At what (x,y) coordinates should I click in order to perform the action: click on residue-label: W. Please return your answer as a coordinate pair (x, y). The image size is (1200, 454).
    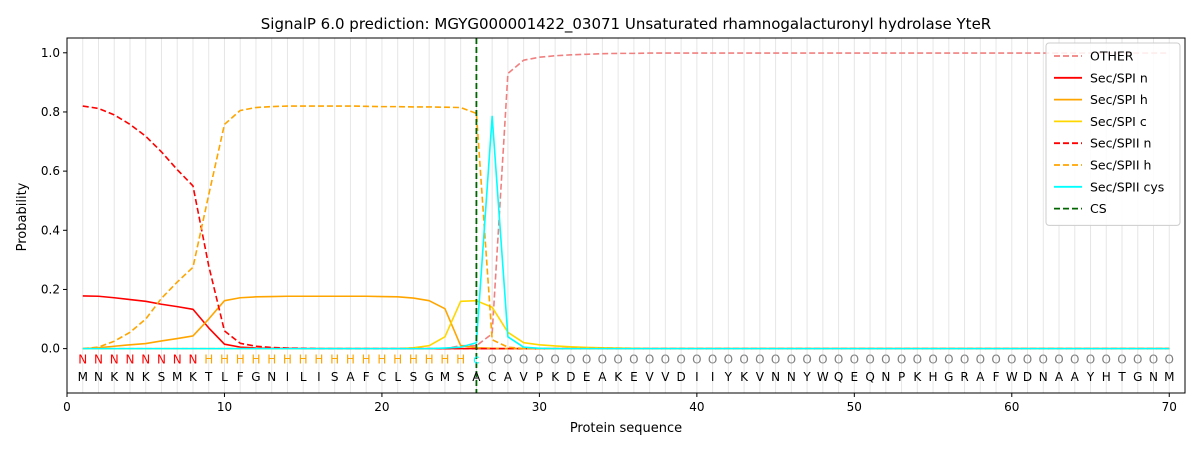
    Looking at the image, I should click on (1012, 377).